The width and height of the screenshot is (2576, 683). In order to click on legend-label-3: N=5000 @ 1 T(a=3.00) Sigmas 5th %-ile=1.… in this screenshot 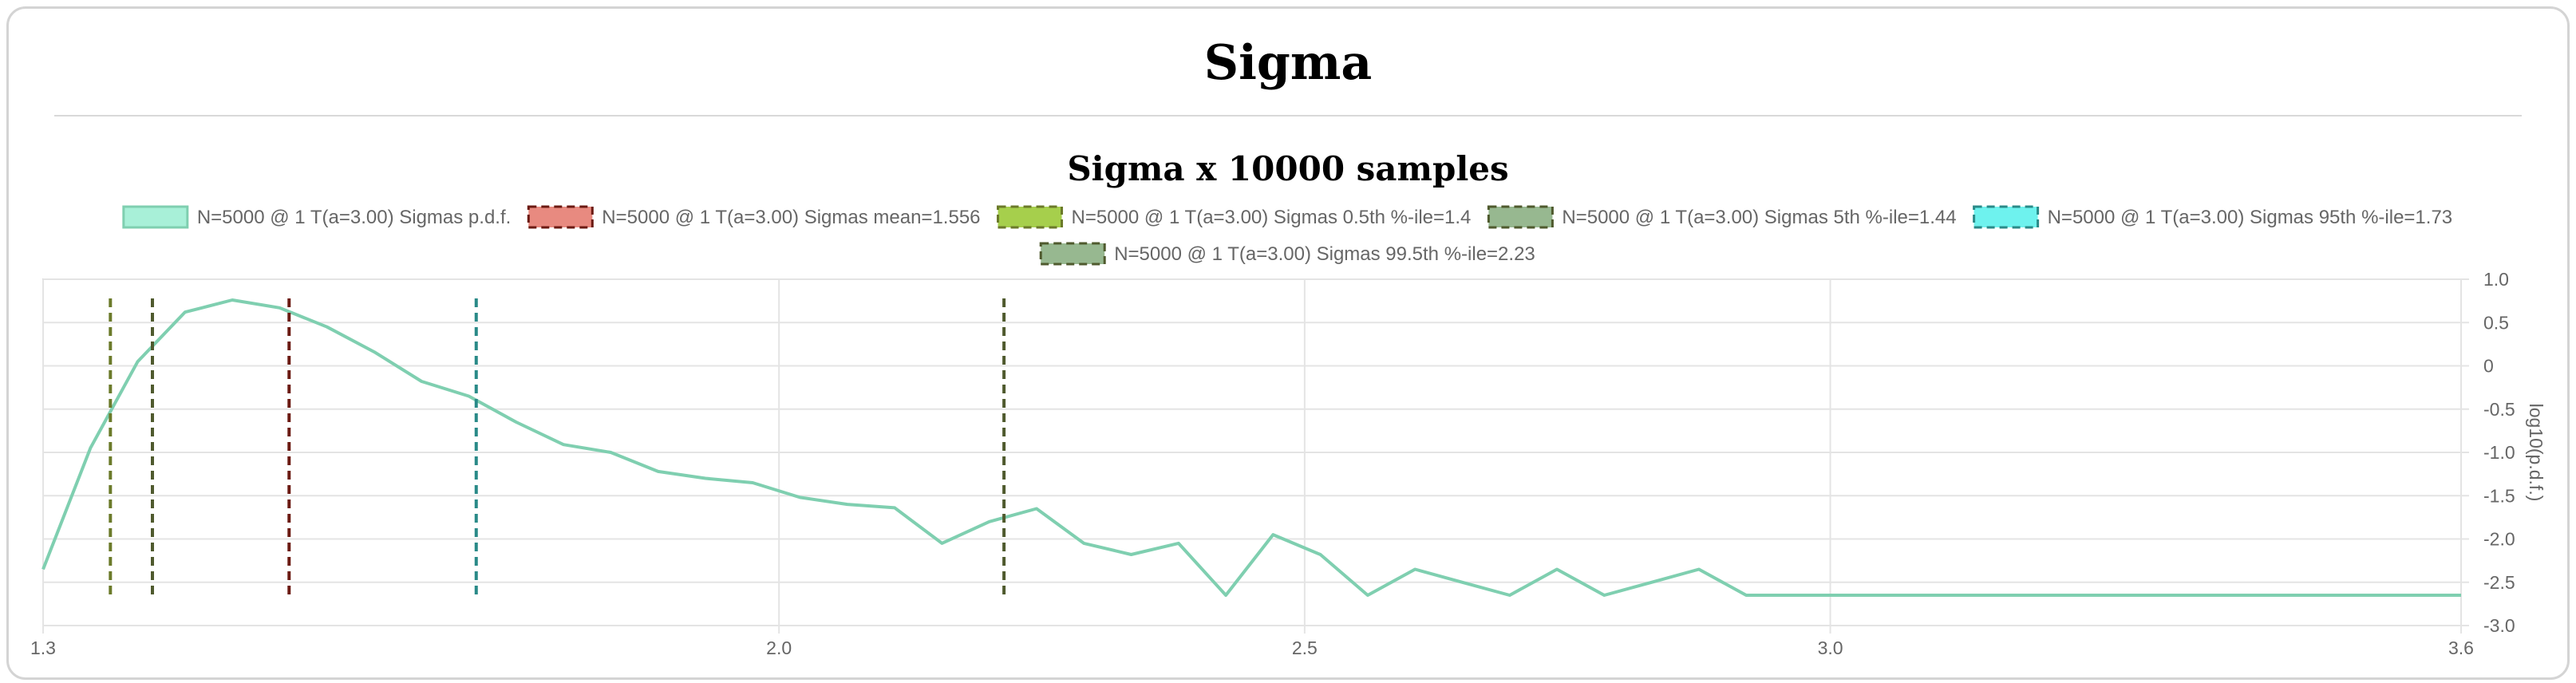, I will do `click(1759, 217)`.